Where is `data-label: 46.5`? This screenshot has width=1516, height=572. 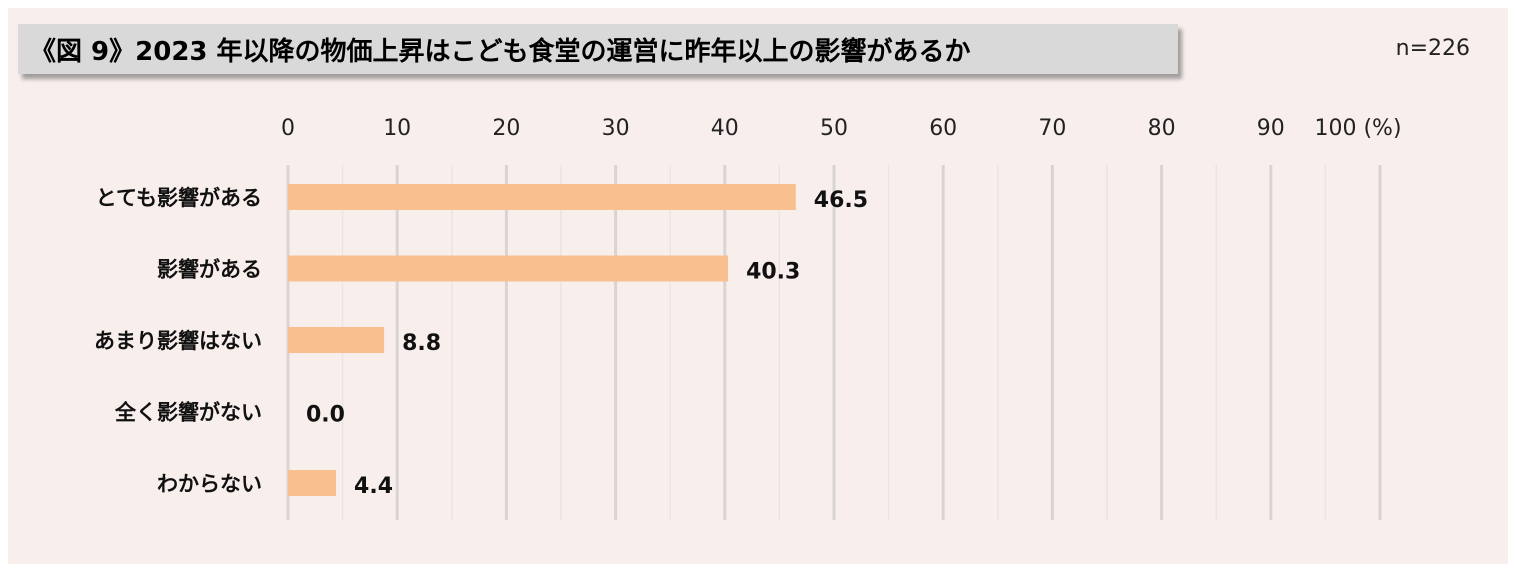
data-label: 46.5 is located at coordinates (841, 200).